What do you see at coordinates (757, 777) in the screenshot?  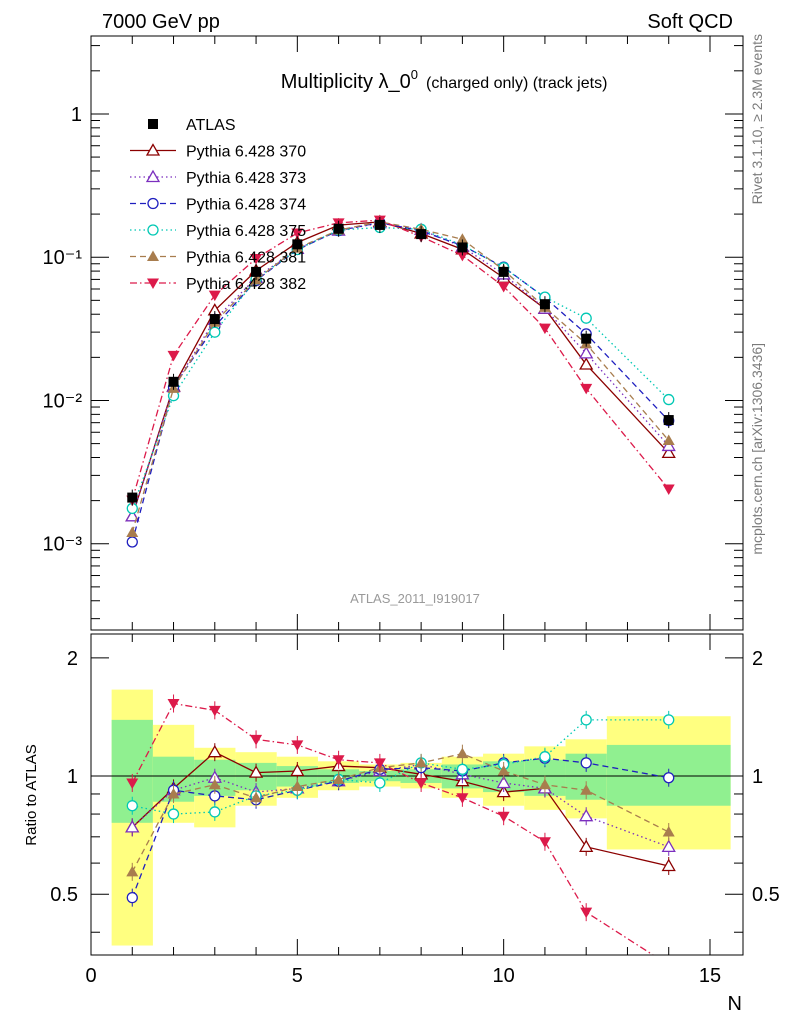 I see `y-tick-label-ratio-right: 1` at bounding box center [757, 777].